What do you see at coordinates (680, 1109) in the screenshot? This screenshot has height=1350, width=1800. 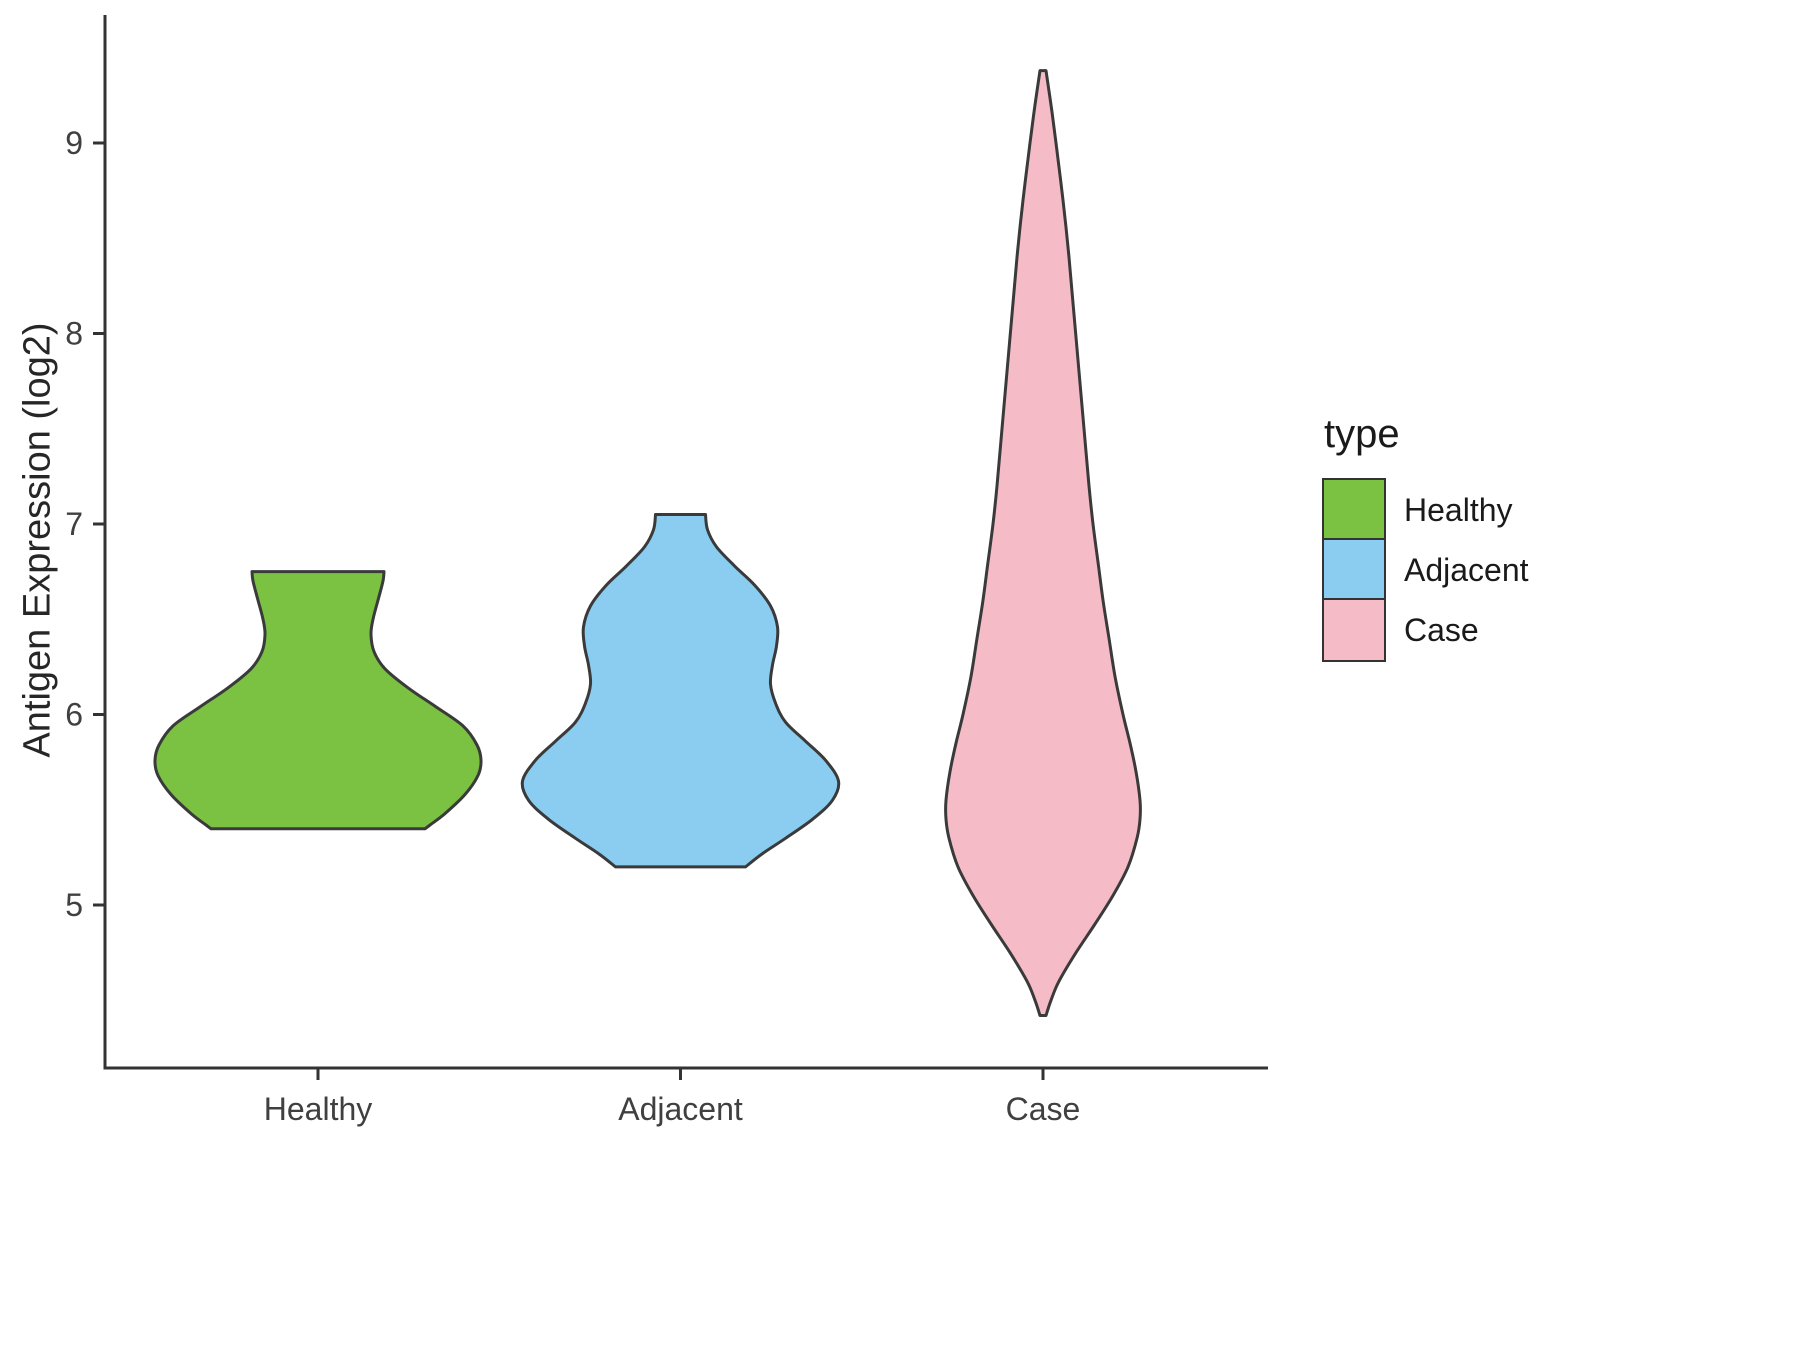 I see `x-tick-label-adjacent: Adjacent` at bounding box center [680, 1109].